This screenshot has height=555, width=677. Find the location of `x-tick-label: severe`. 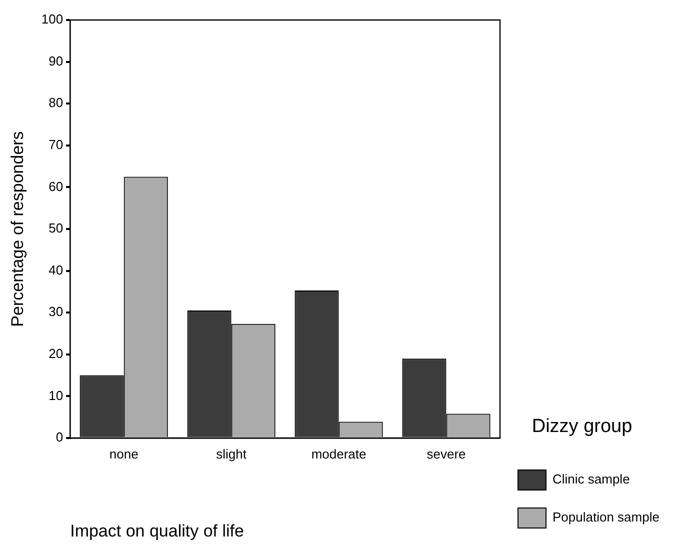

x-tick-label: severe is located at coordinates (446, 454).